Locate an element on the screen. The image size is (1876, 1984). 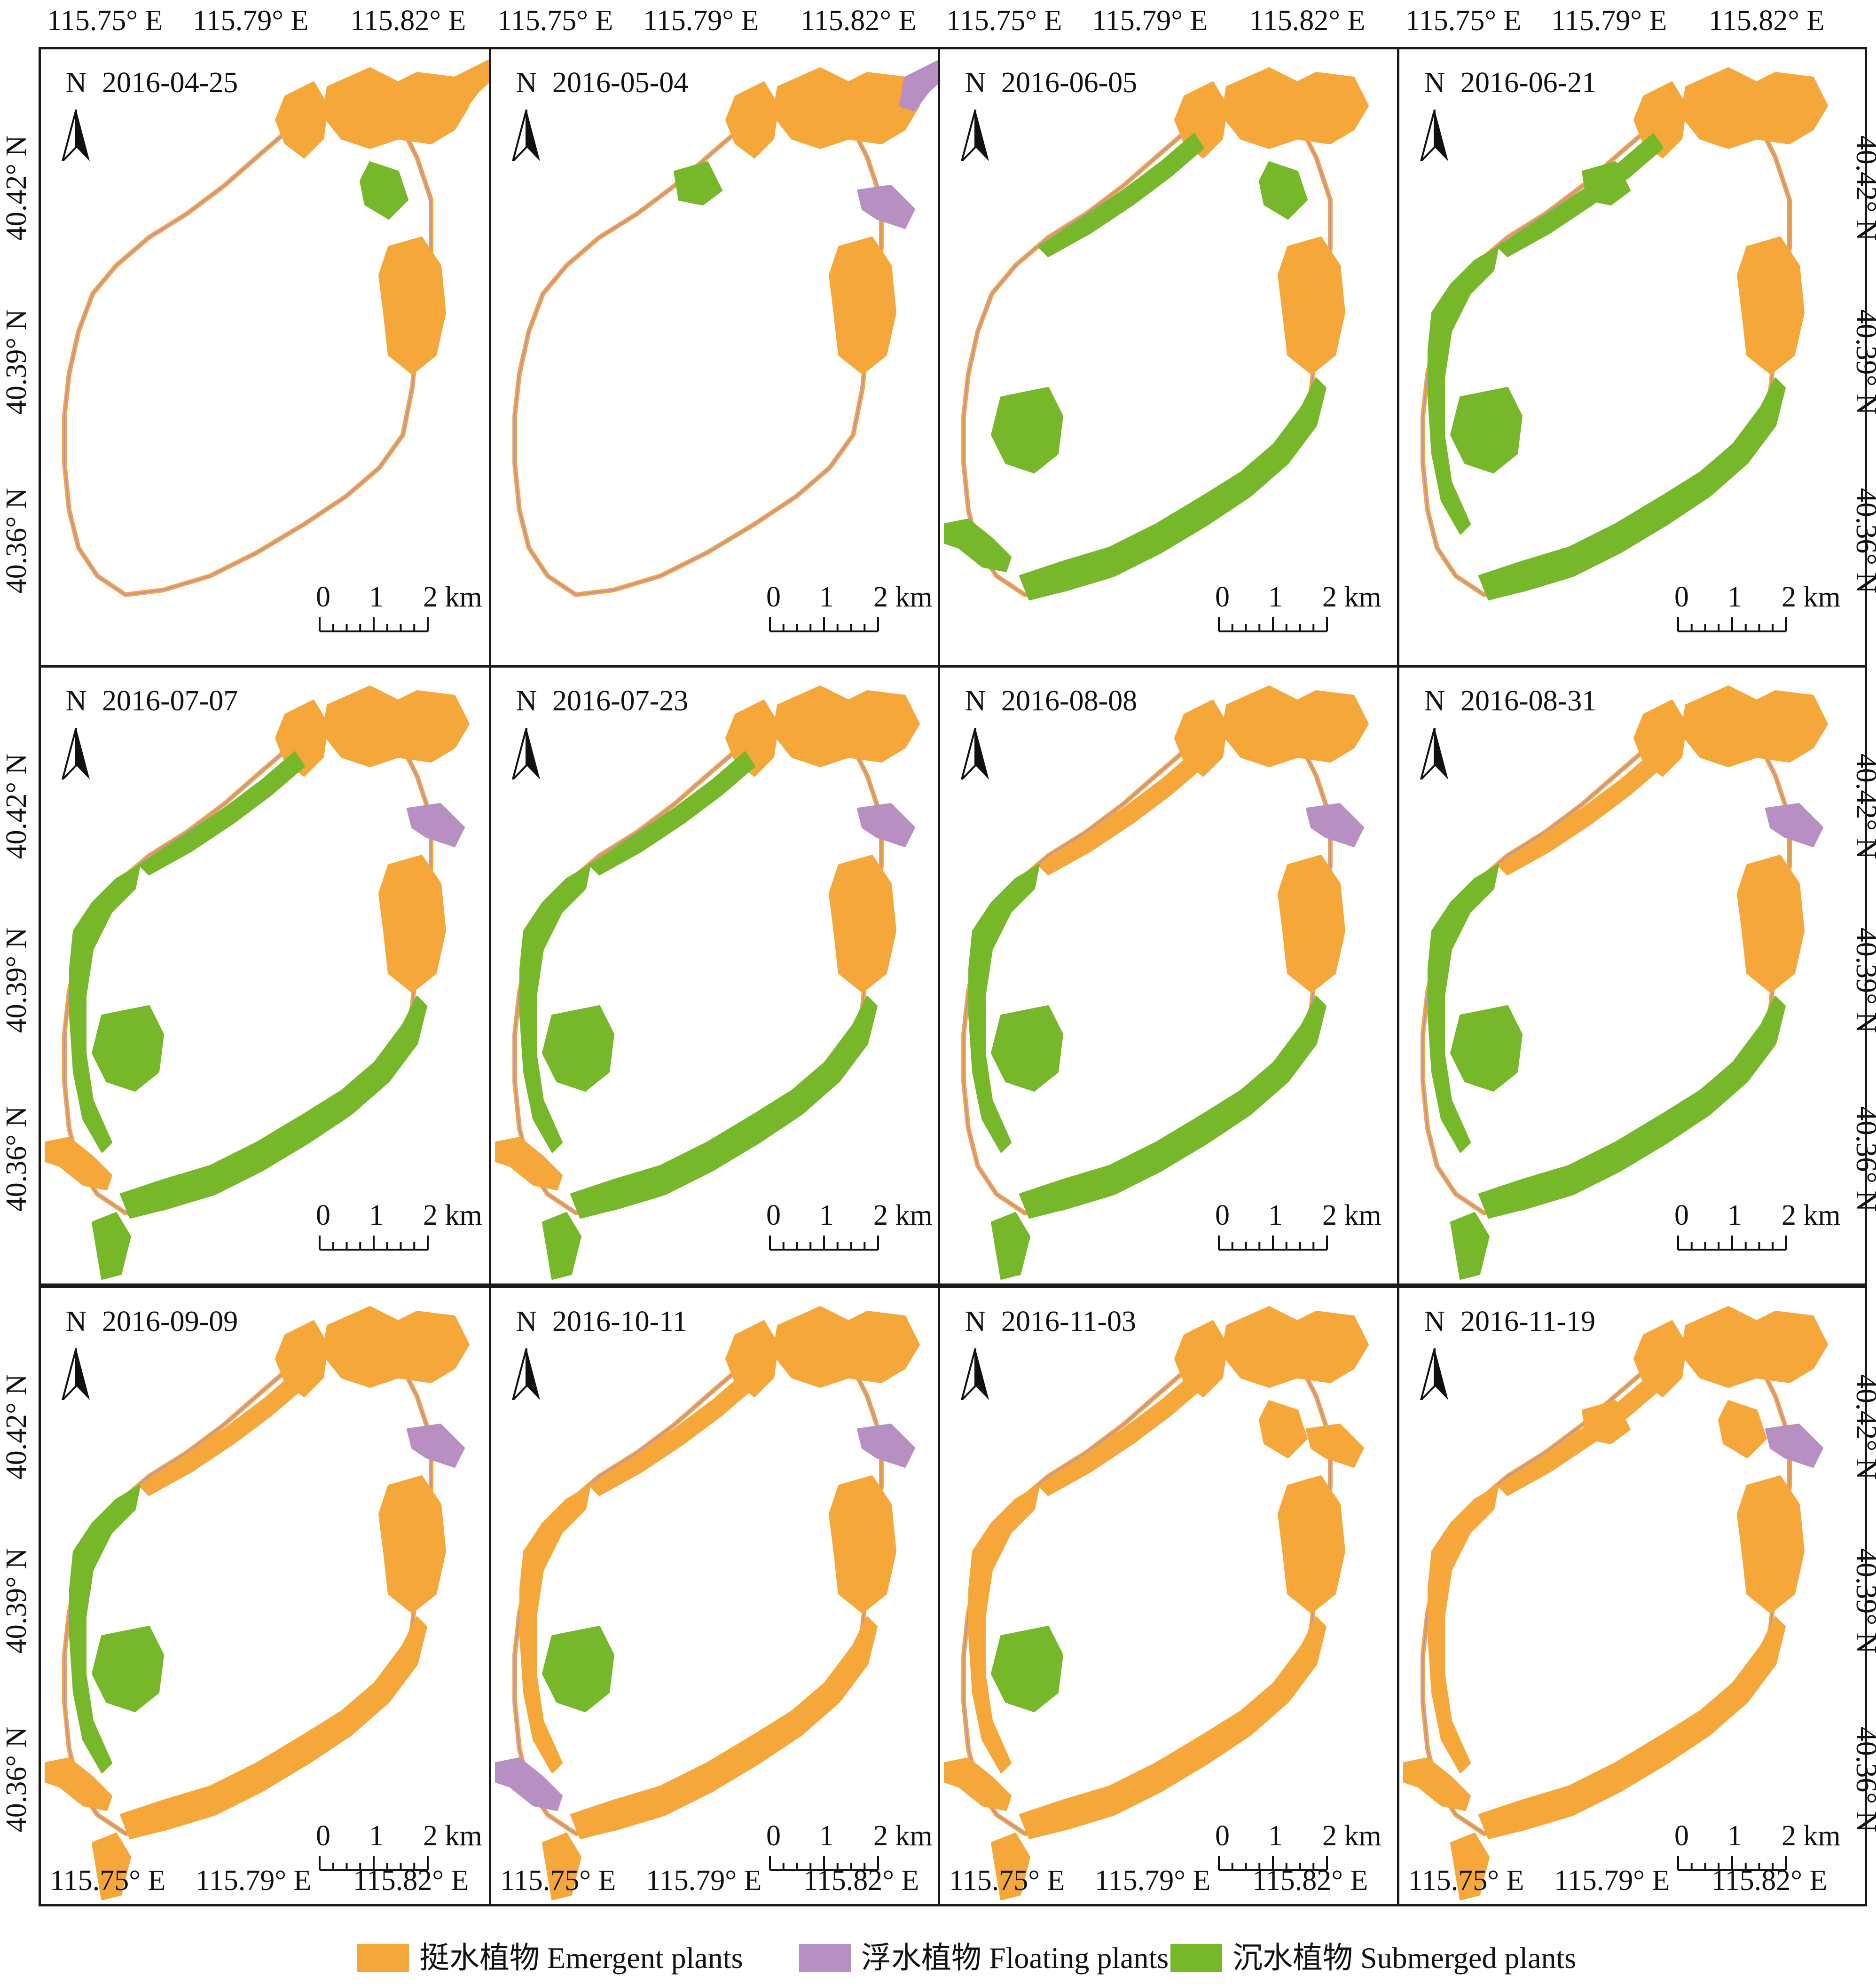
map-panel: N 2016-09-09 0 1 2 km is located at coordinates (274, 1596).